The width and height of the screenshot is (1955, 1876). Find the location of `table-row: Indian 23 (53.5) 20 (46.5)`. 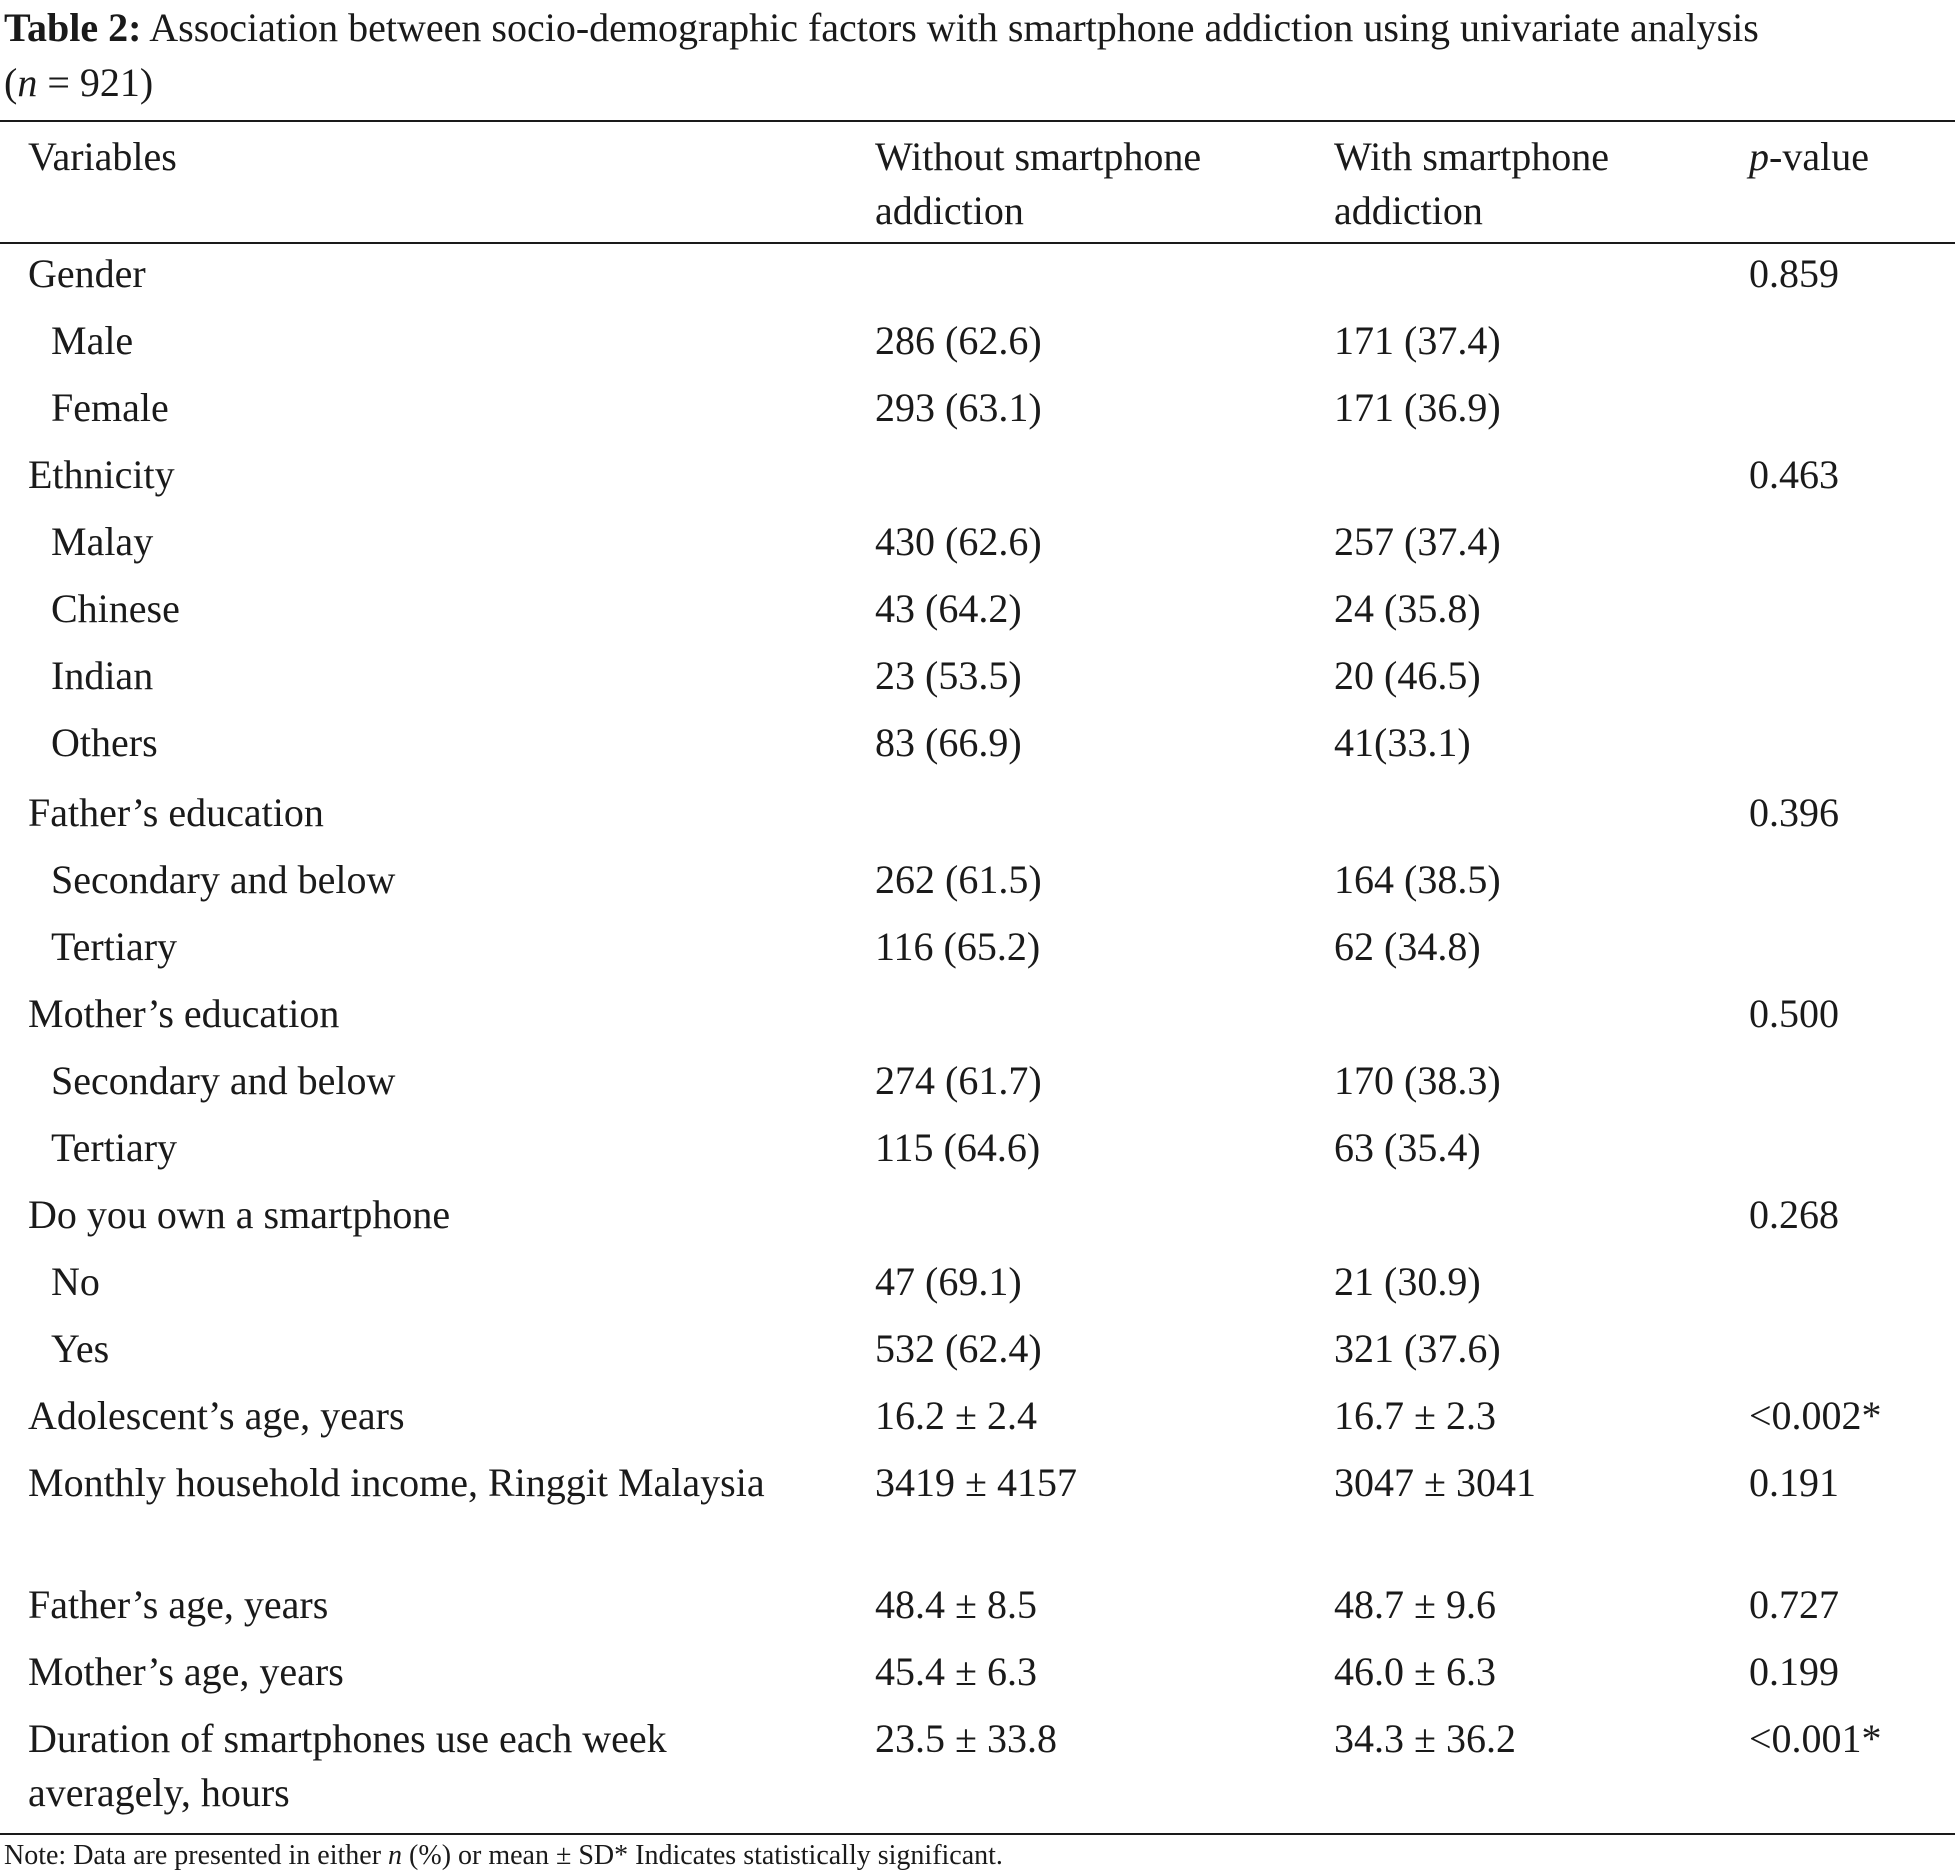

table-row: Indian 23 (53.5) 20 (46.5) is located at coordinates (977, 682).